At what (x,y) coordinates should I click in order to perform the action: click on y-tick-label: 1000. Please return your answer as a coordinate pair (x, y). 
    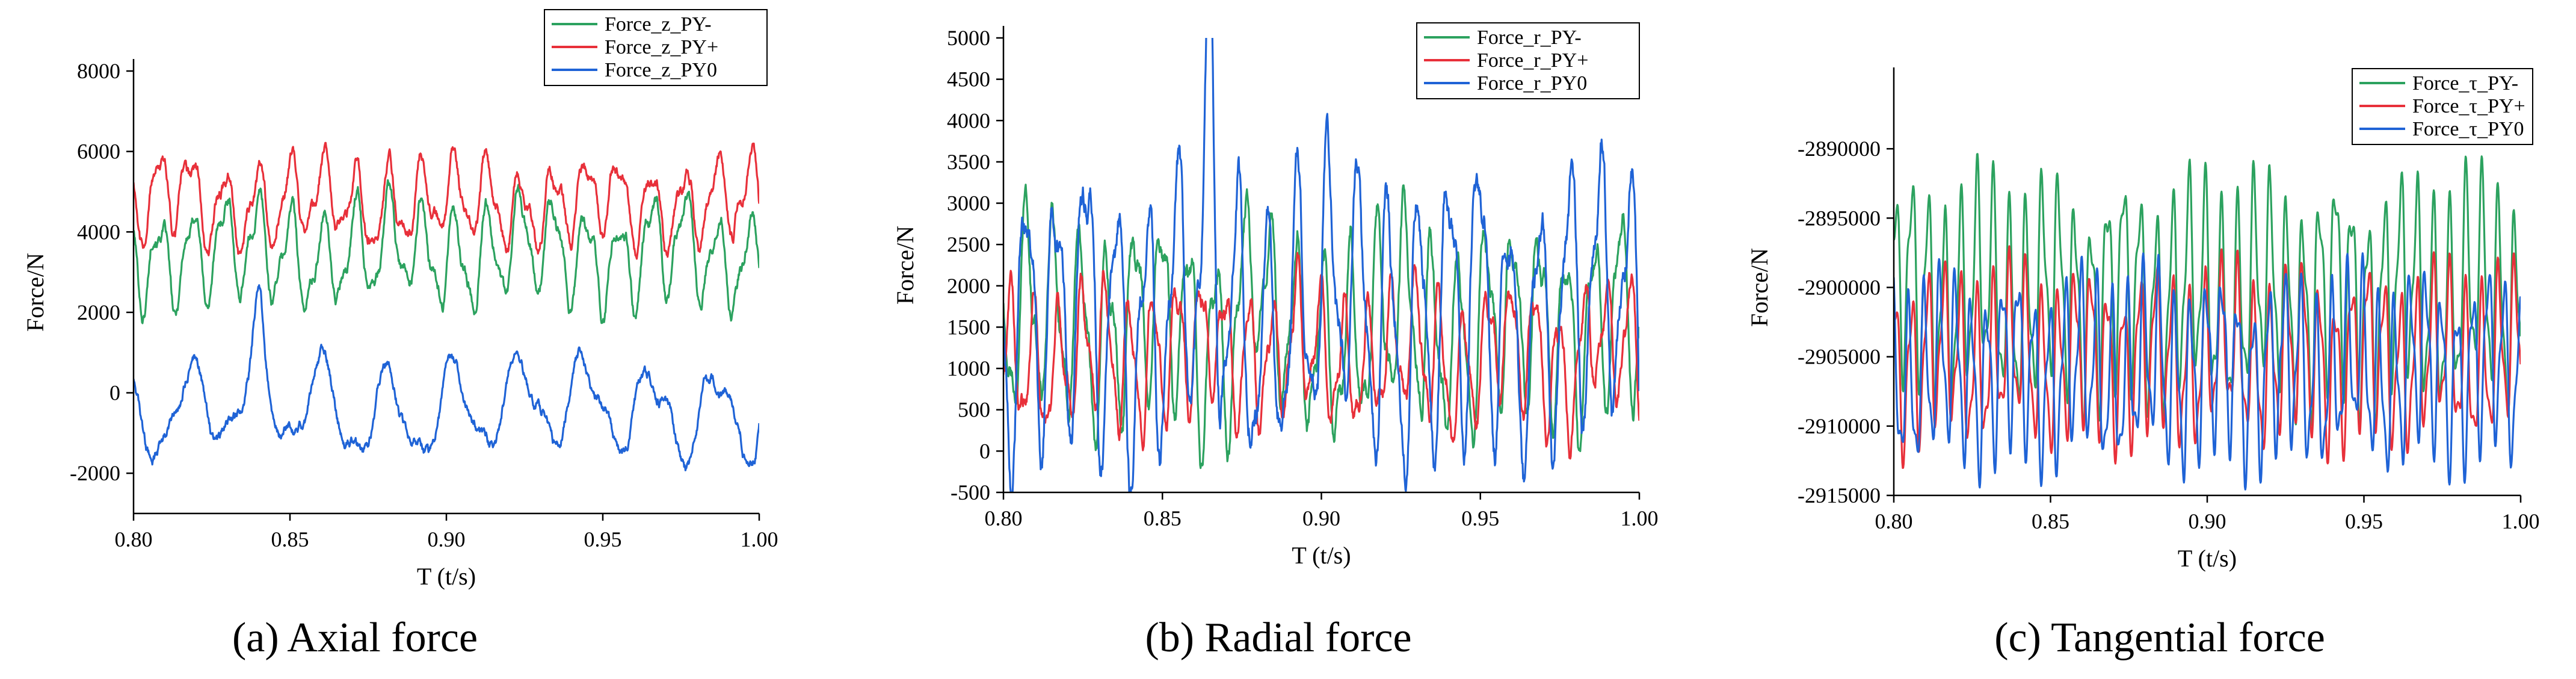
    Looking at the image, I should click on (968, 368).